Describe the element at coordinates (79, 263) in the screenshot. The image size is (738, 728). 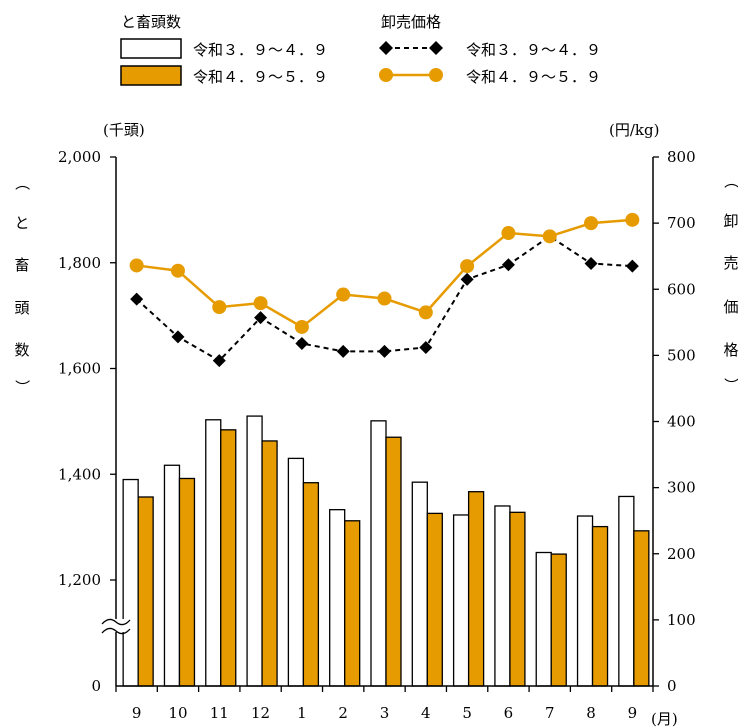
I see `left-tick-label-1,800: 1,800` at that location.